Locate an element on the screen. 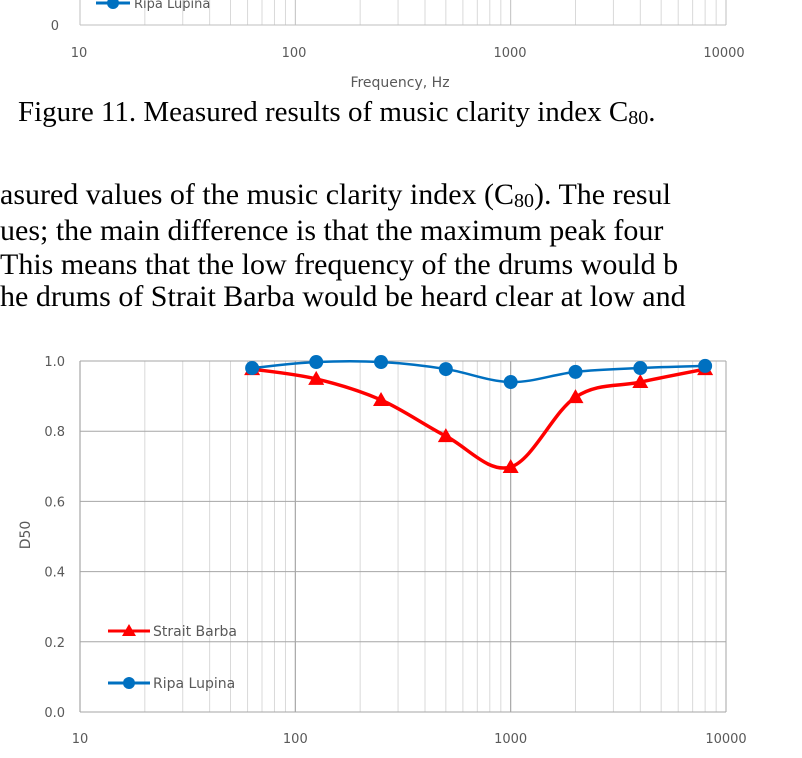  legend-marker-strait-barba is located at coordinates (129, 630).